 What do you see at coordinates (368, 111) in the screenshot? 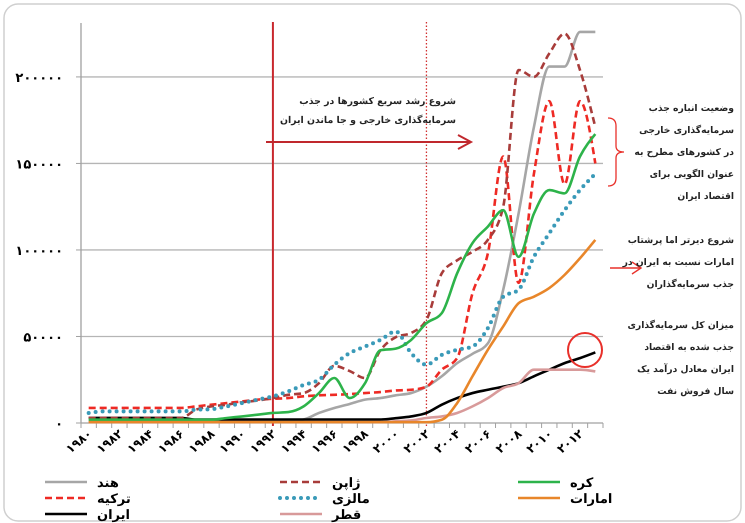
I see `annotation: شروع رشد سریع کشورها در جذب سرمایه‌گذاری خارجی و جا ماندن ایران` at bounding box center [368, 111].